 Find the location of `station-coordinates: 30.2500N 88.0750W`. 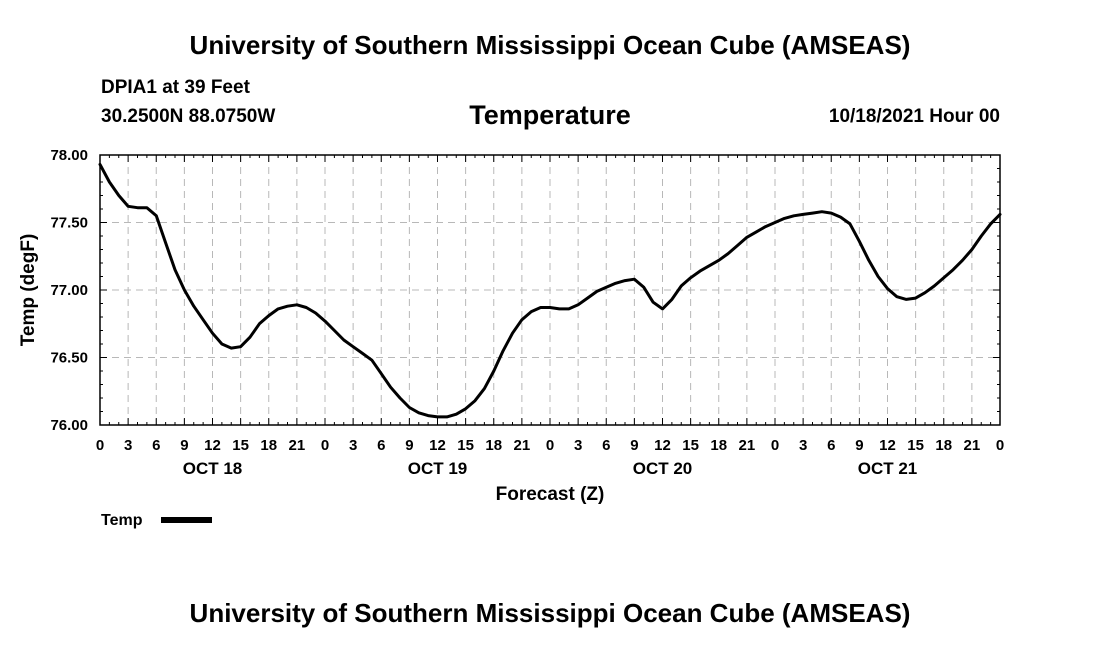

station-coordinates: 30.2500N 88.0750W is located at coordinates (188, 116).